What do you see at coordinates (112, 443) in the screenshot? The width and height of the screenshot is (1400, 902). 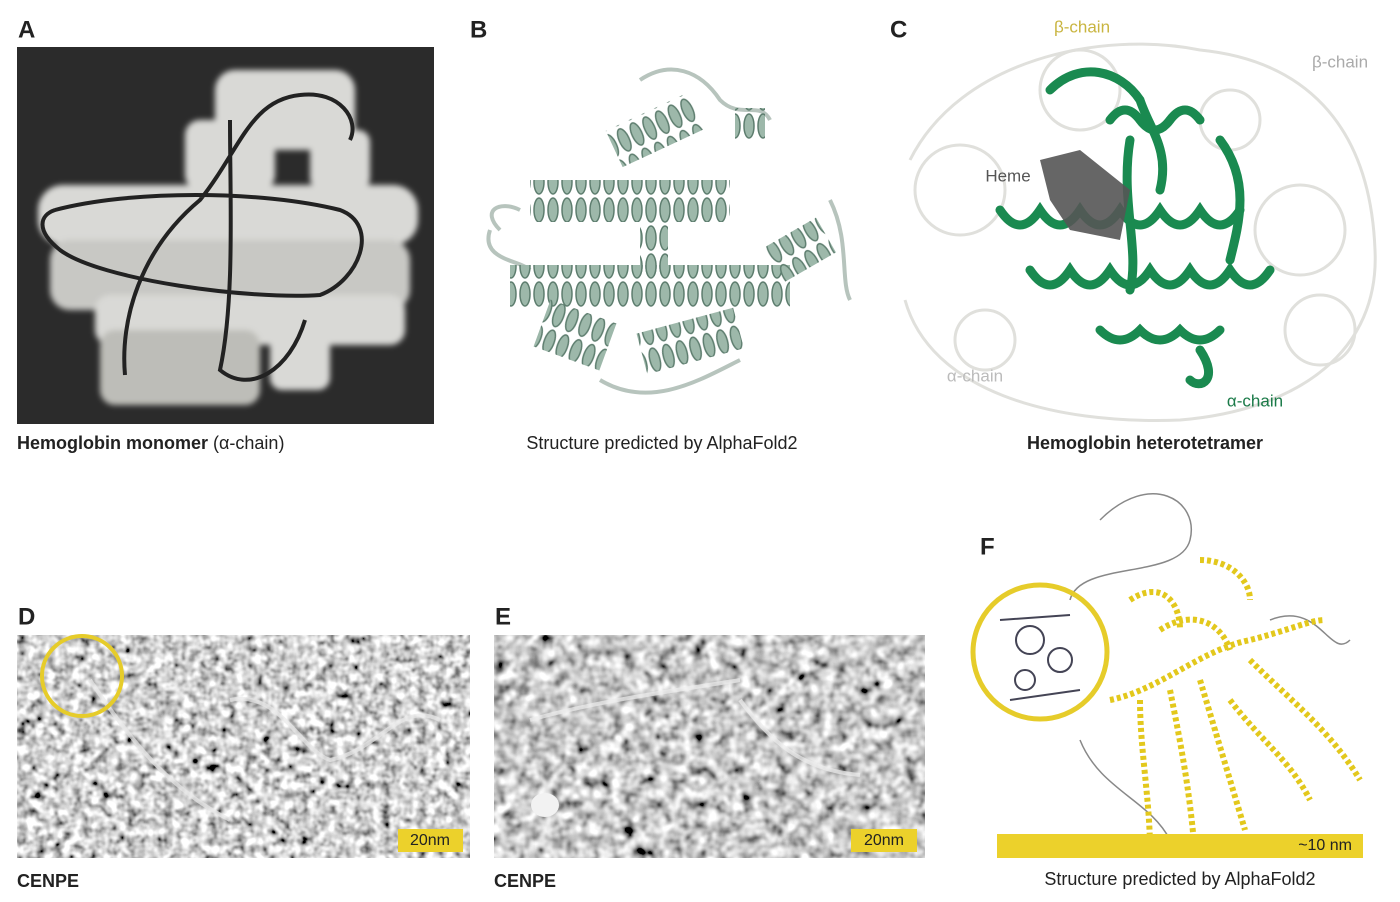 I see `caption-bold: Hemoglobin monomer` at bounding box center [112, 443].